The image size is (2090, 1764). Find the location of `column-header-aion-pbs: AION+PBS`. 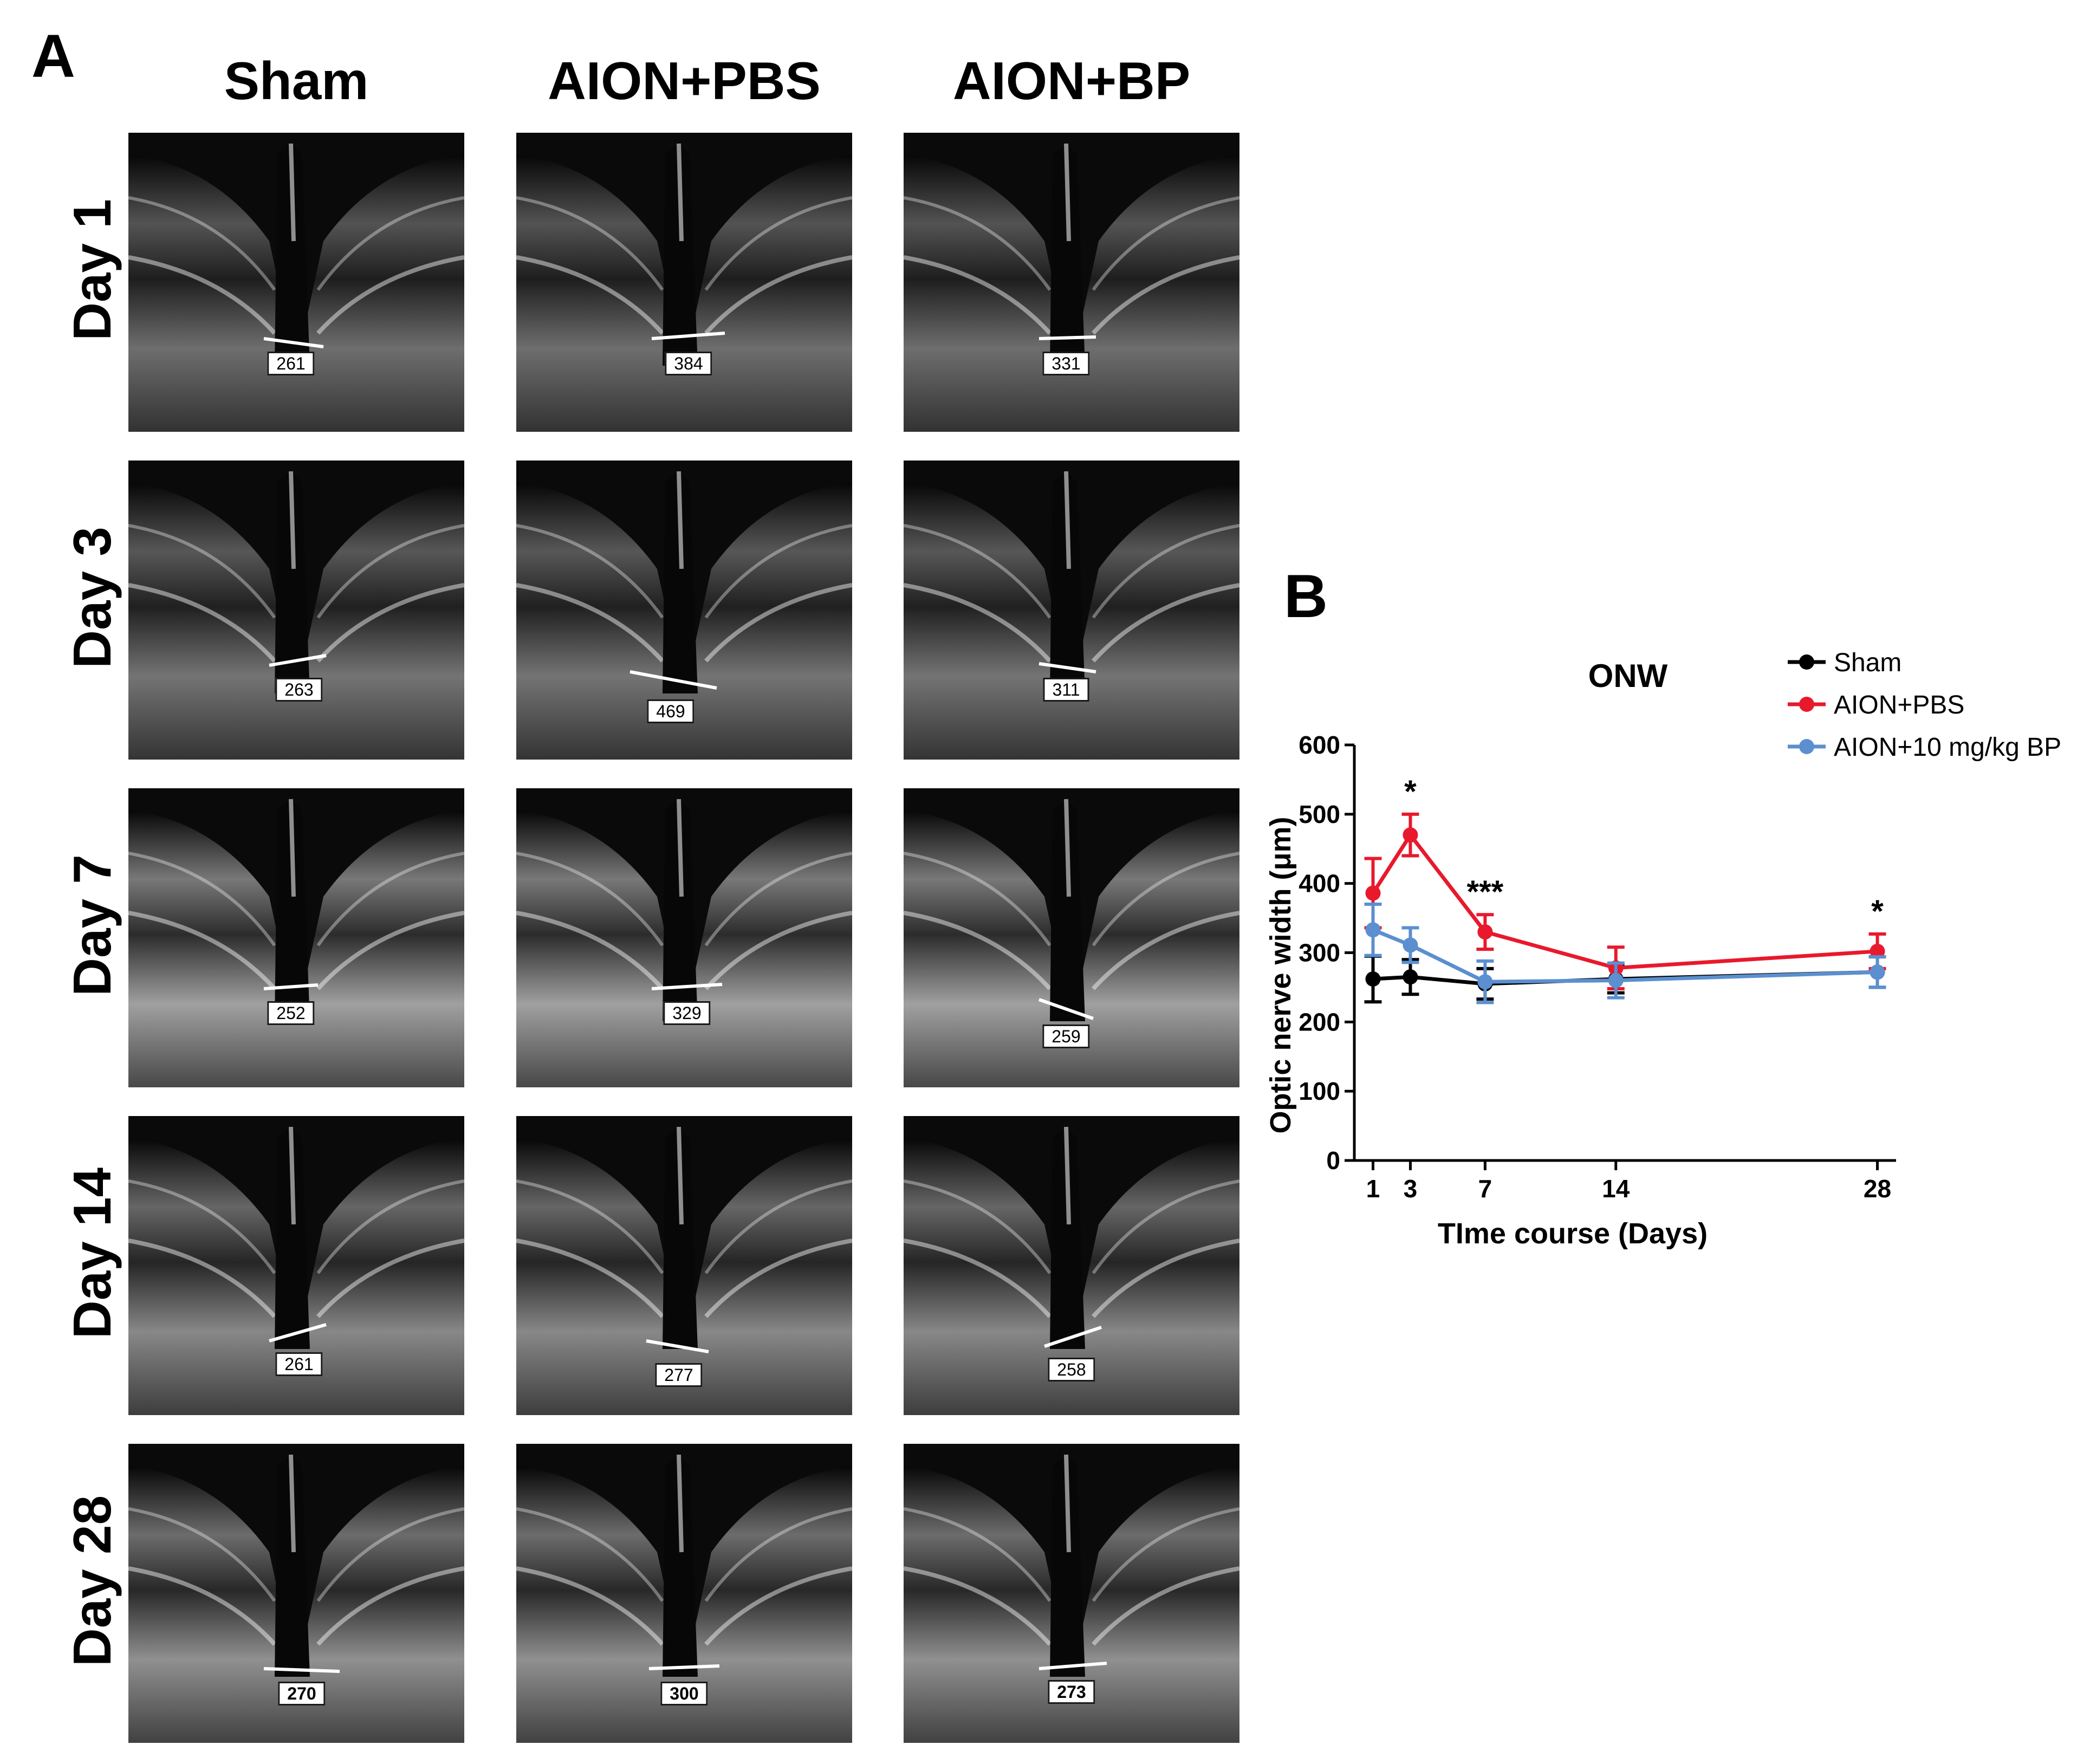

column-header-aion-pbs: AION+PBS is located at coordinates (685, 81).